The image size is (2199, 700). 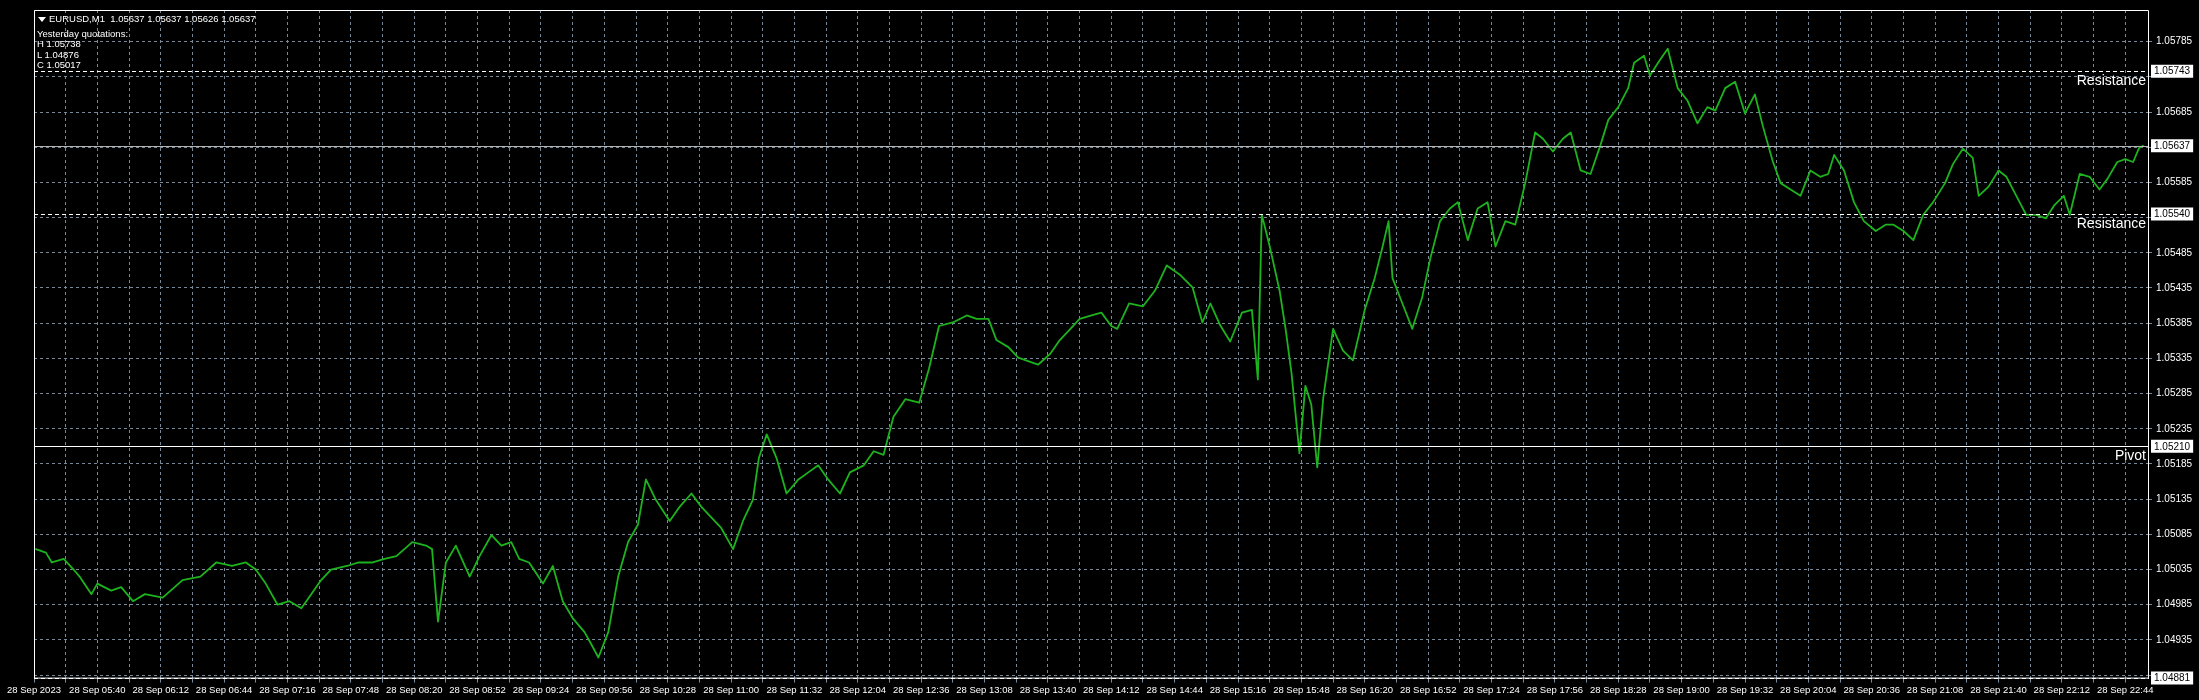 I want to click on annotation: C 1.05017, so click(x=59, y=65).